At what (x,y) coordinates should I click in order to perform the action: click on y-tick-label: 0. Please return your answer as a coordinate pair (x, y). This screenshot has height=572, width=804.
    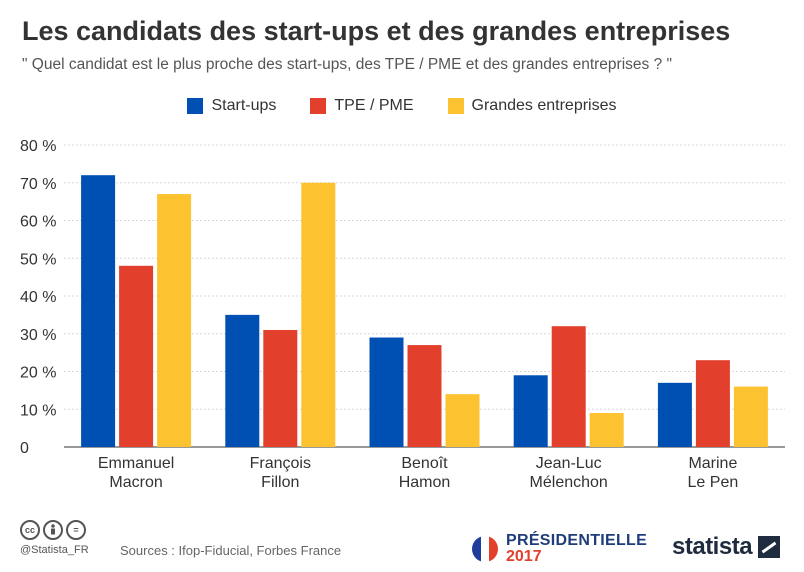
    Looking at the image, I should click on (24, 448).